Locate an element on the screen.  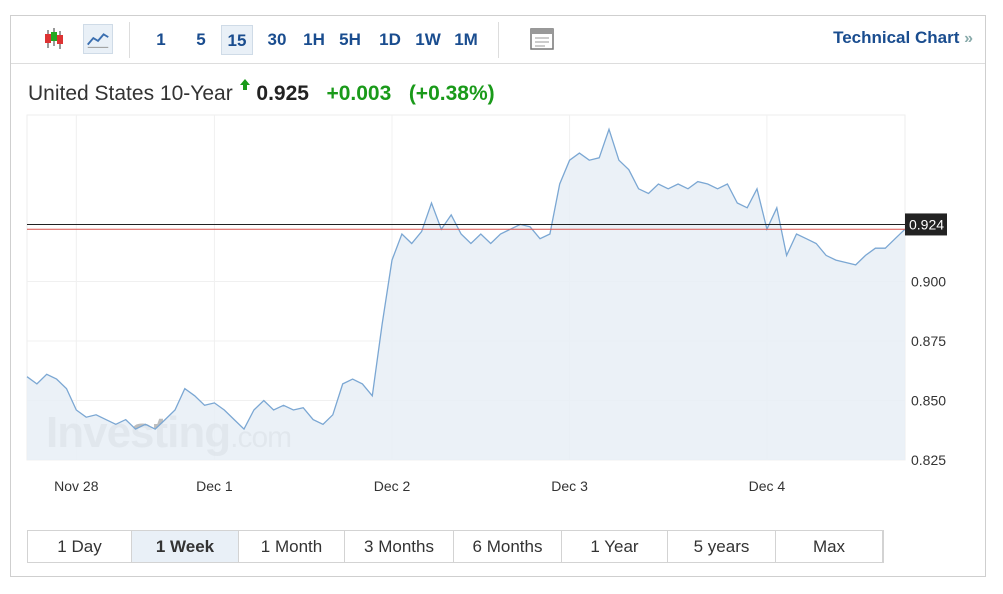
x-tick-label: Dec 2 is located at coordinates (392, 486).